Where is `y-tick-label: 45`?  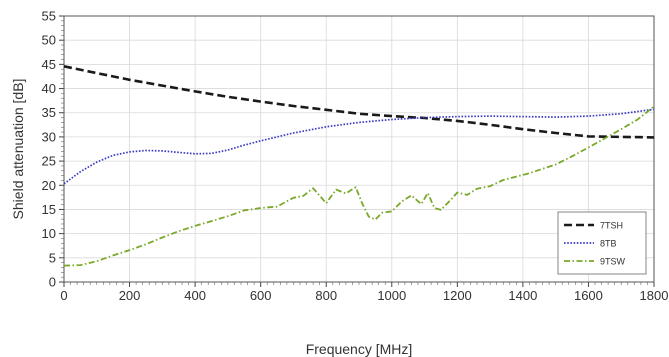 y-tick-label: 45 is located at coordinates (49, 64).